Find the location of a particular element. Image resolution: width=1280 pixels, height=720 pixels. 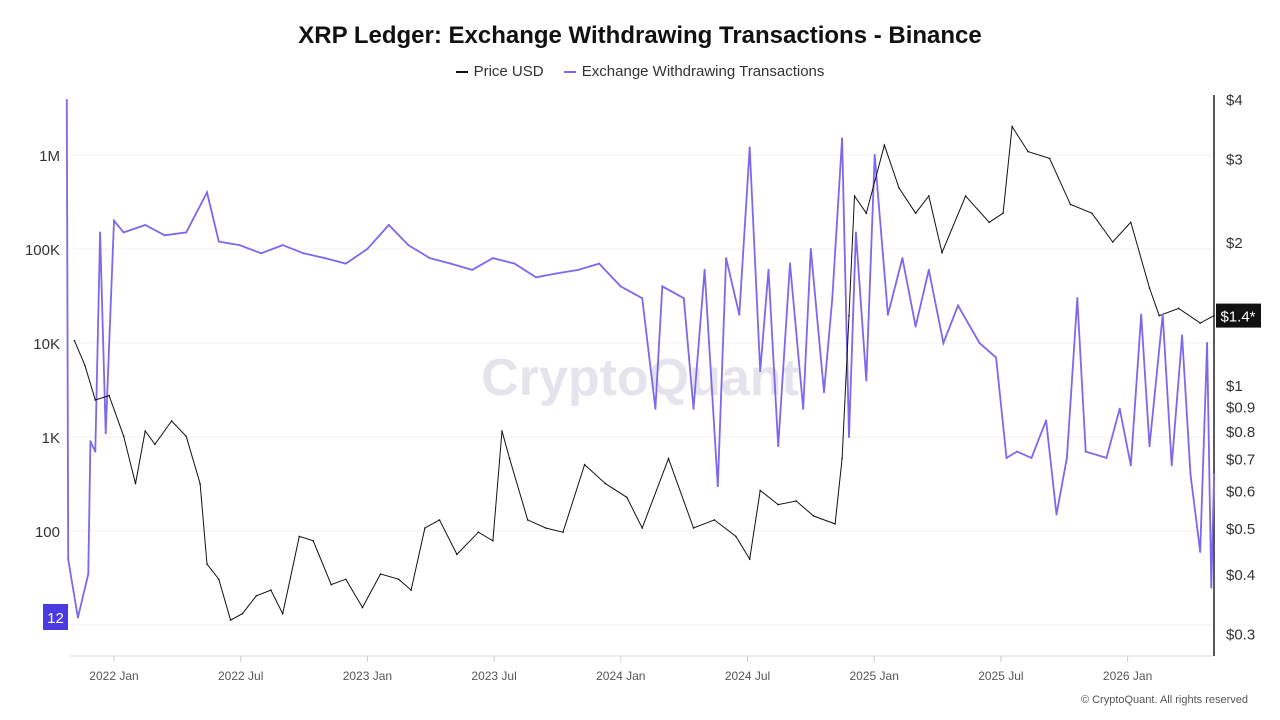

right-tick-label: $0.4 is located at coordinates (1240, 575).